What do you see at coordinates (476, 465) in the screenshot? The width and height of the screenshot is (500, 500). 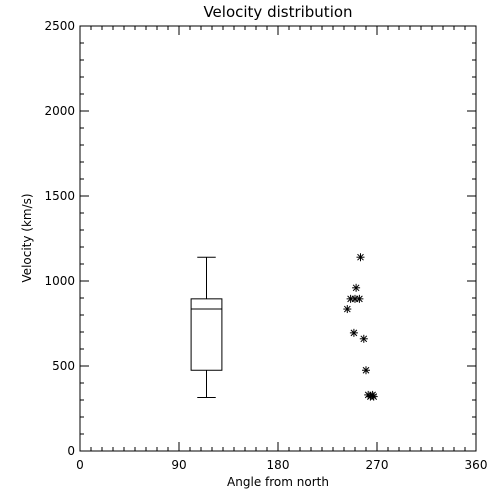 I see `x-tick-label: 360` at bounding box center [476, 465].